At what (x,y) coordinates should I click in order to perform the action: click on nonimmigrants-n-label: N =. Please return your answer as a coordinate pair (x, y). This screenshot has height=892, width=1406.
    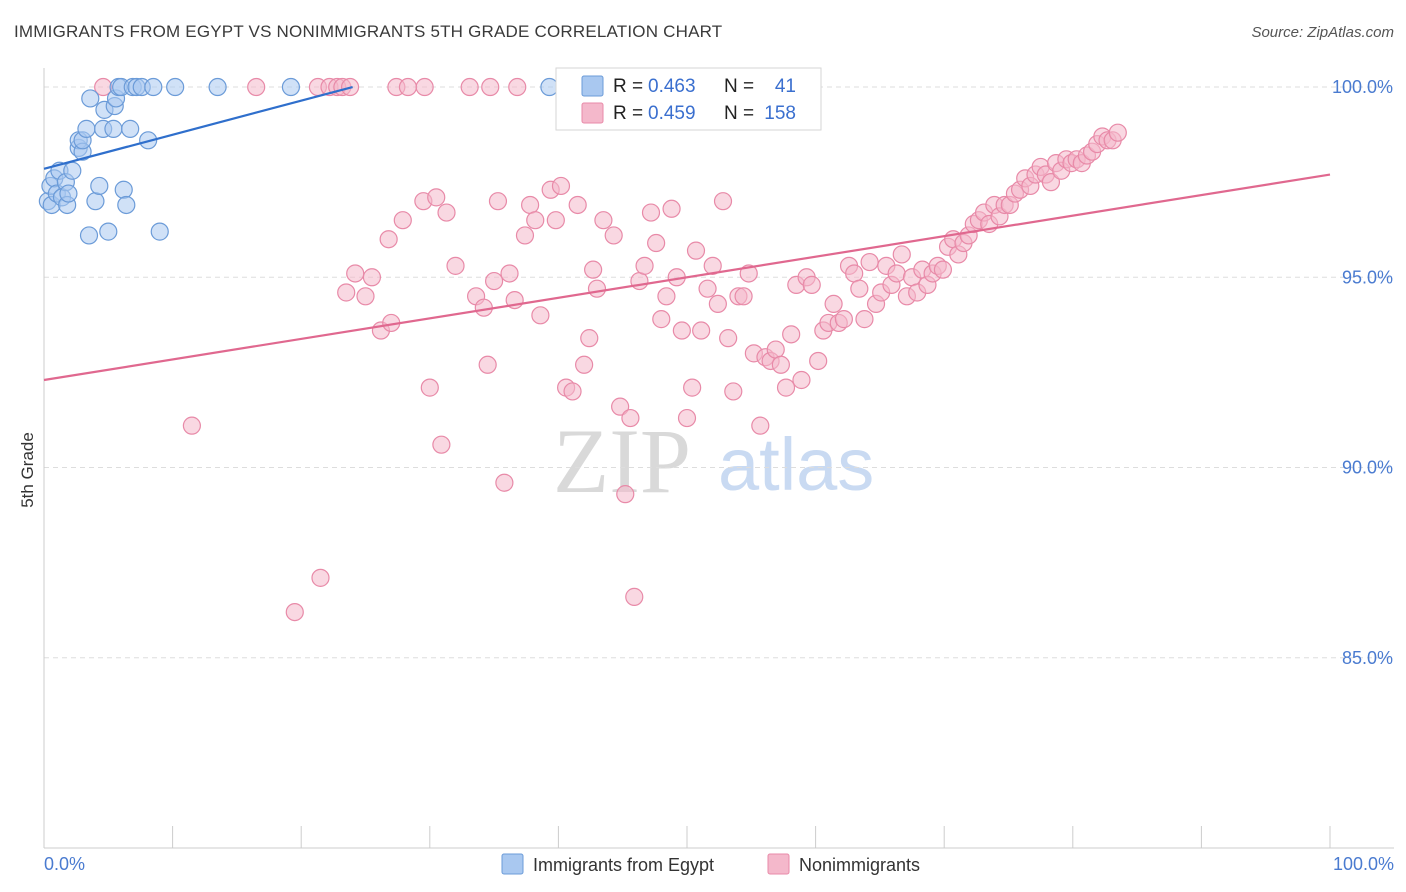
    Looking at the image, I should click on (739, 113).